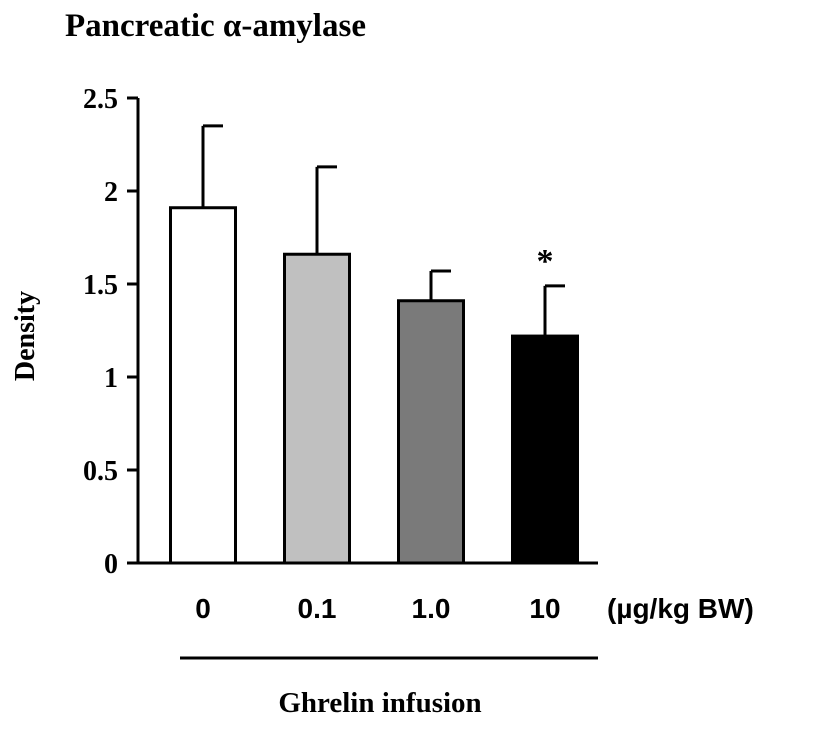 This screenshot has height=733, width=827. What do you see at coordinates (111, 378) in the screenshot?
I see `y-tick-label: 1` at bounding box center [111, 378].